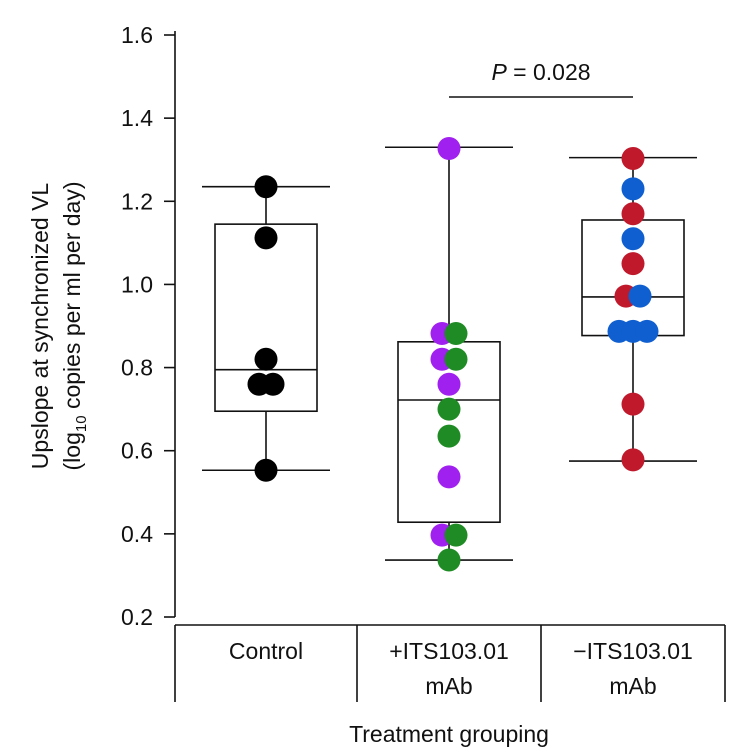 The width and height of the screenshot is (748, 753). Describe the element at coordinates (137, 118) in the screenshot. I see `y-tick-label: 1.4` at that location.